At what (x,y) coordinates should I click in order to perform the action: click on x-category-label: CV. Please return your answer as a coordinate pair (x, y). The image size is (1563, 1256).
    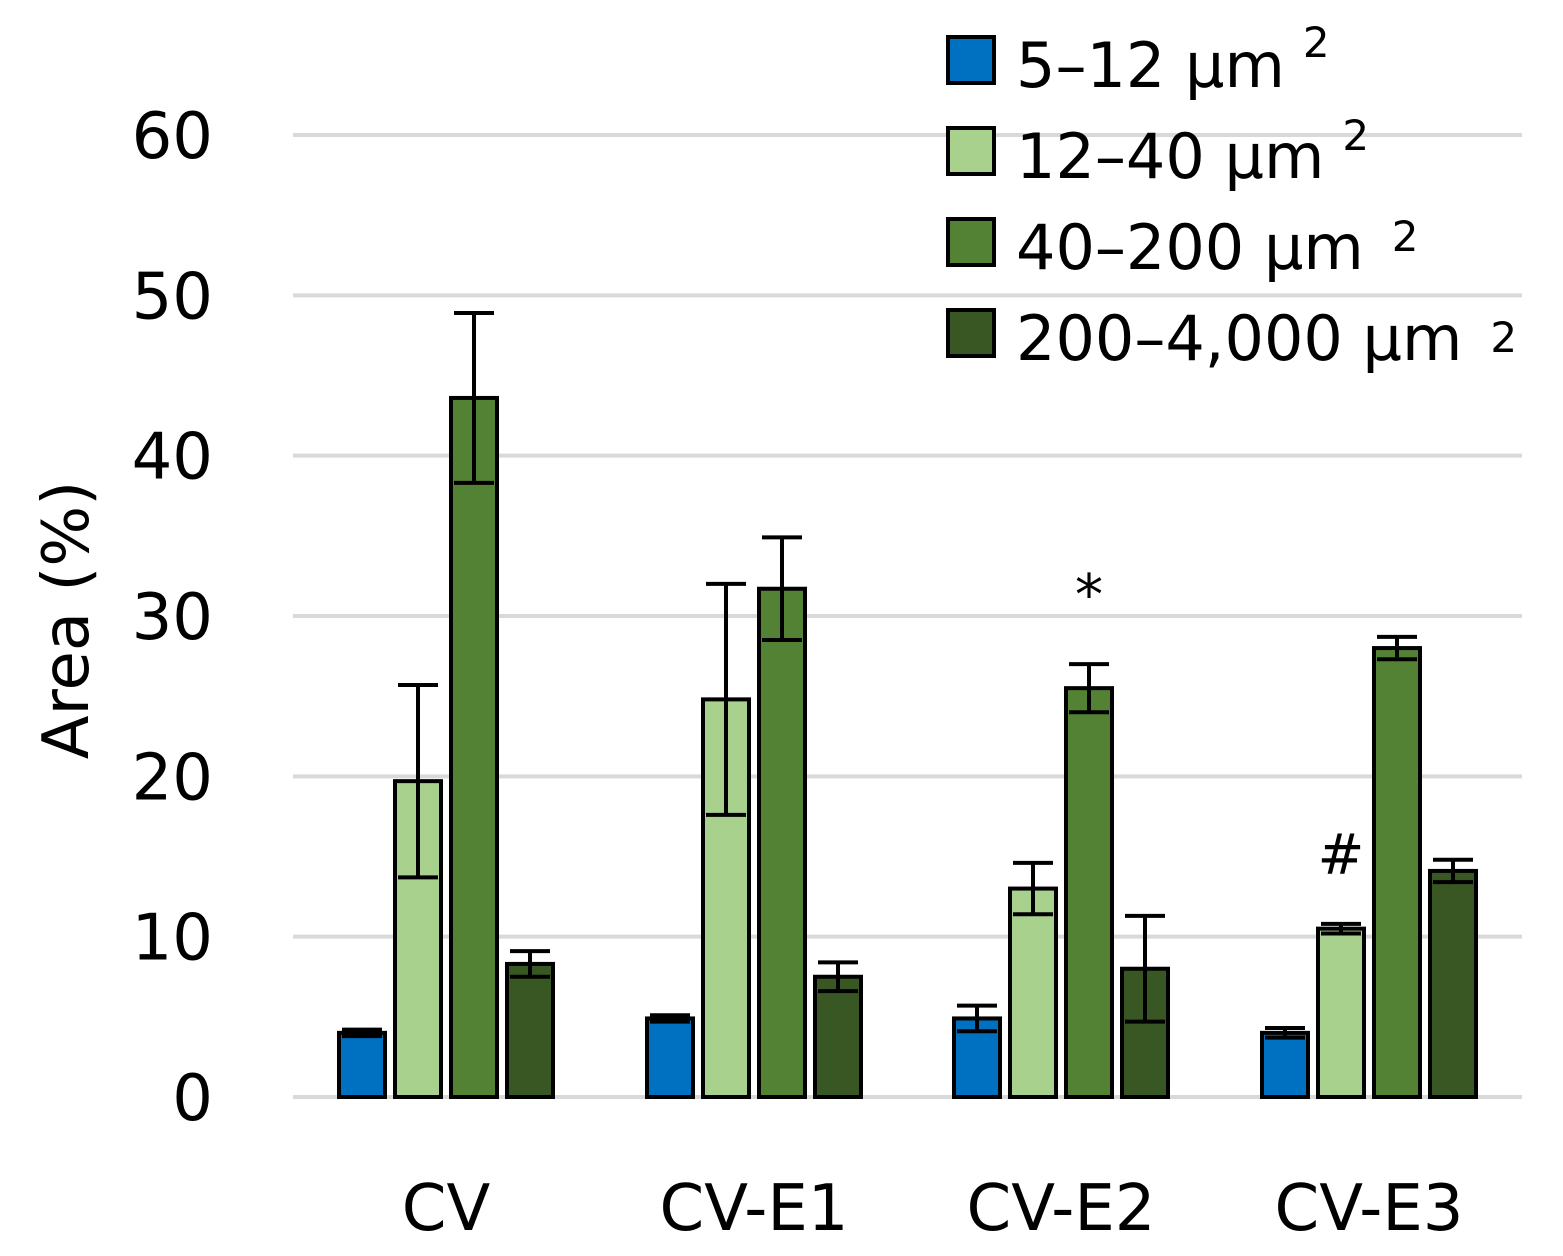
    Looking at the image, I should click on (446, 1209).